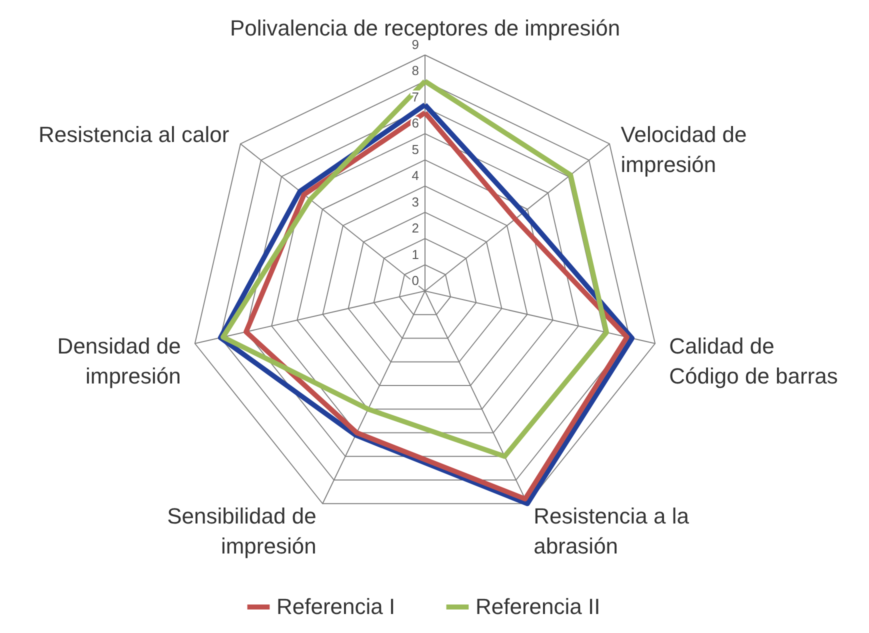  What do you see at coordinates (415, 228) in the screenshot?
I see `y-tick-label: 2` at bounding box center [415, 228].